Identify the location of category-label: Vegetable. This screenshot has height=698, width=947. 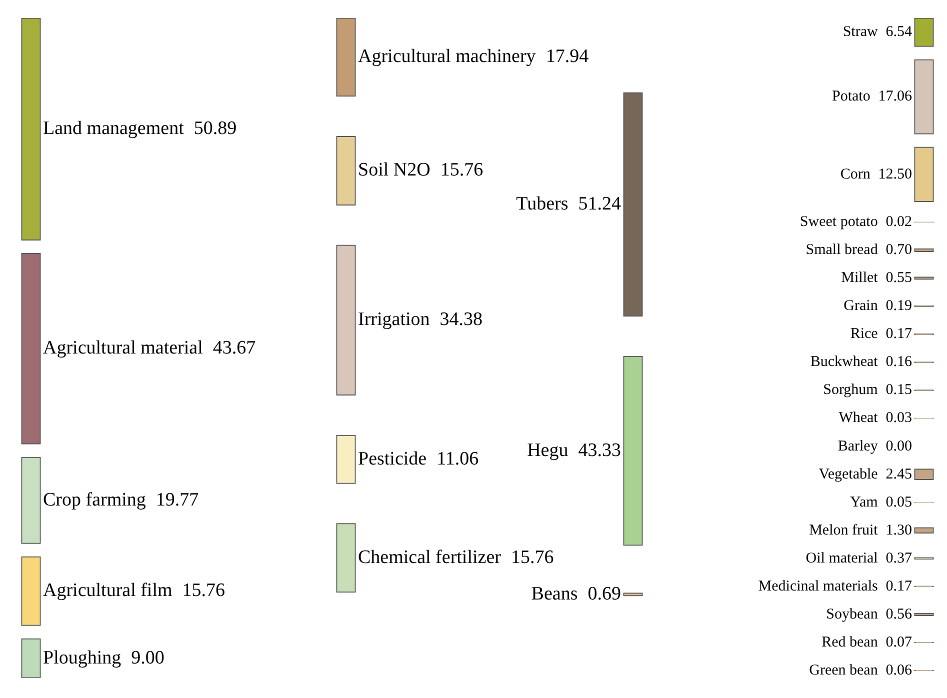
(848, 474).